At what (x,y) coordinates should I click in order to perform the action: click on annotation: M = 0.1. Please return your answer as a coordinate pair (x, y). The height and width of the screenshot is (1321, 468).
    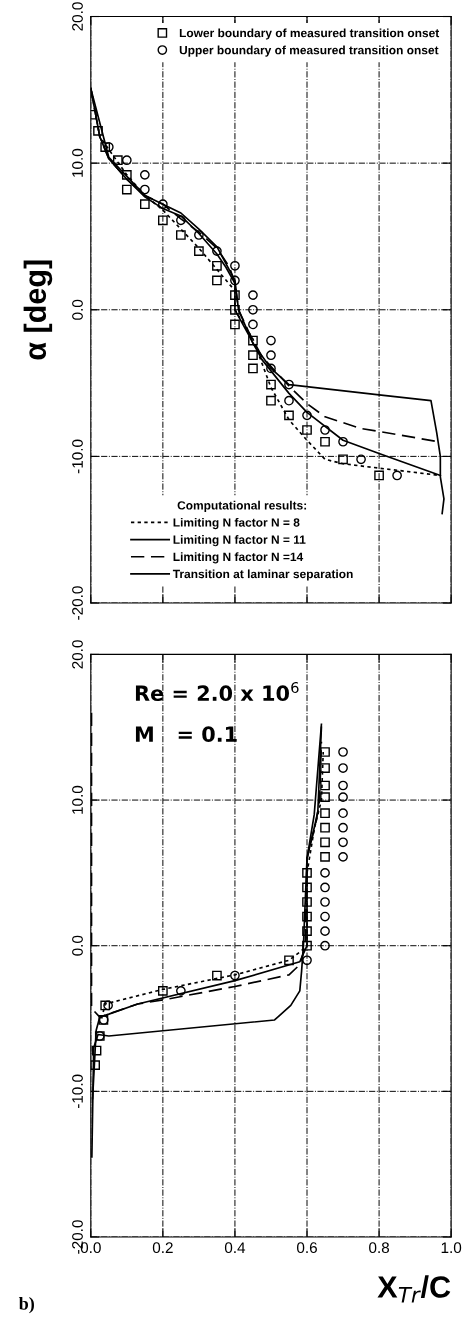
    Looking at the image, I should click on (186, 734).